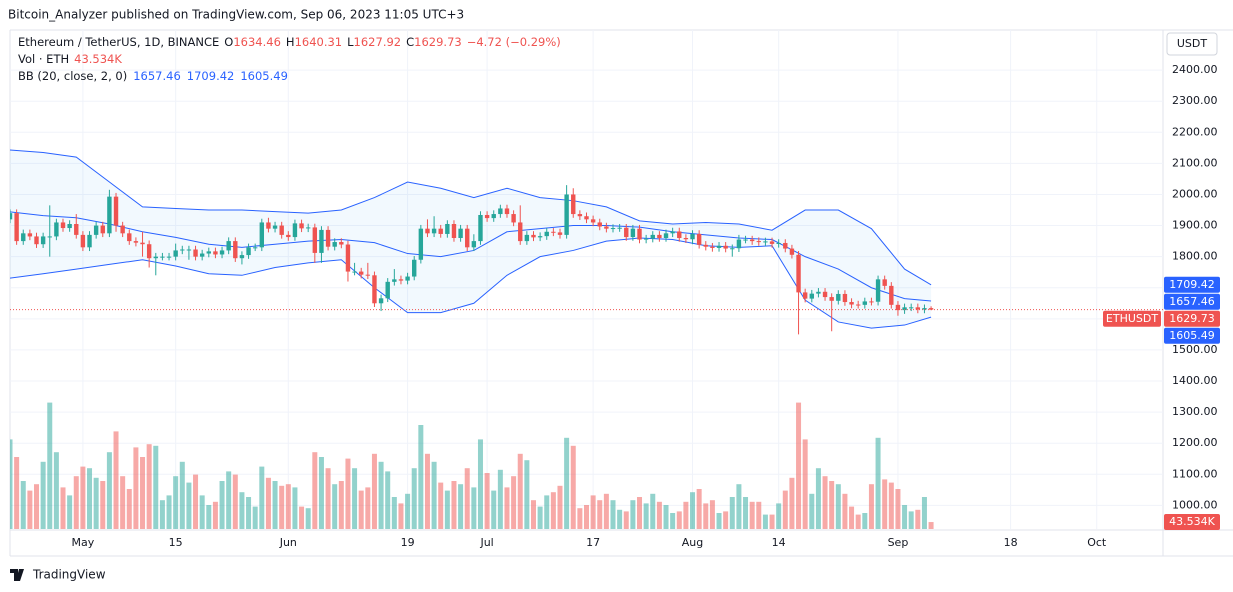  What do you see at coordinates (1195, 504) in the screenshot?
I see `y-tick-label: 1000.00` at bounding box center [1195, 504].